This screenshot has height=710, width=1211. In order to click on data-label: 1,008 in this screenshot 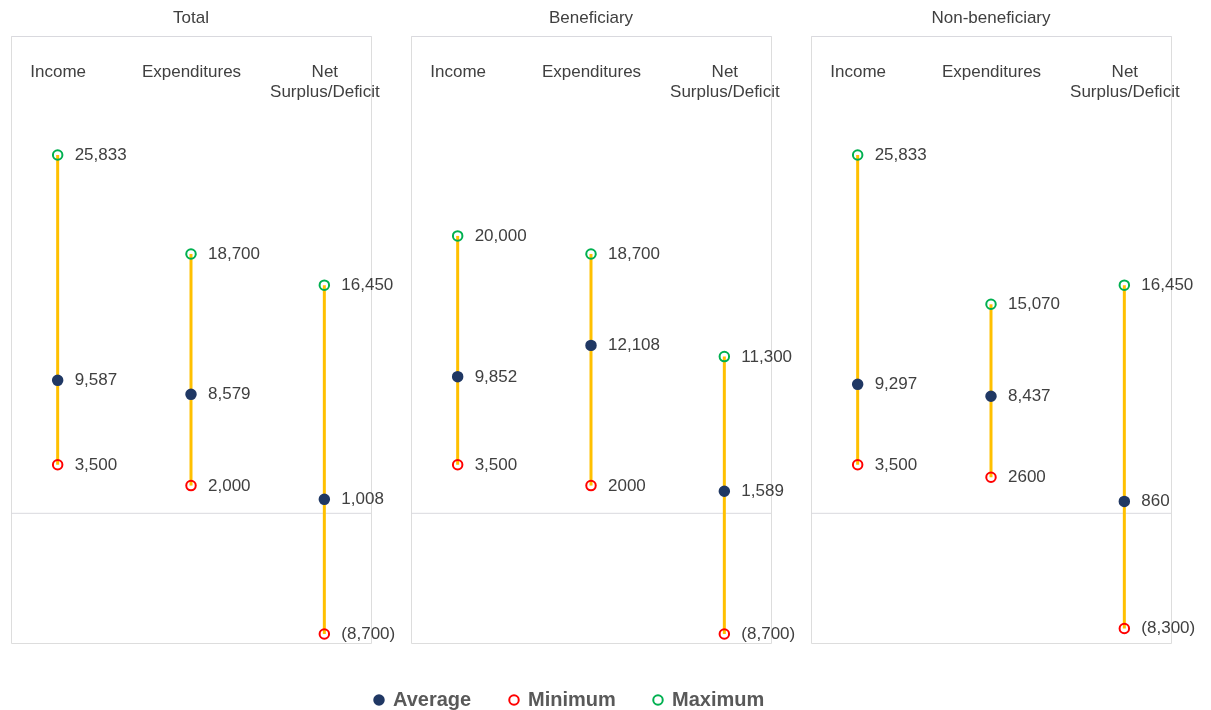, I will do `click(362, 499)`.